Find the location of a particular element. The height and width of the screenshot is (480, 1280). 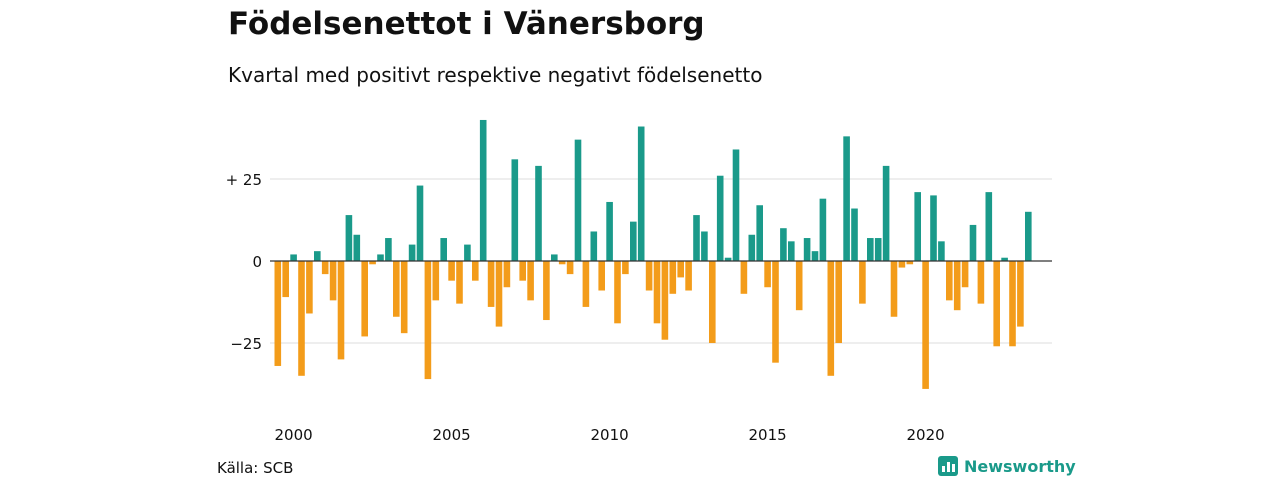

newsworthy-icon is located at coordinates (948, 466).